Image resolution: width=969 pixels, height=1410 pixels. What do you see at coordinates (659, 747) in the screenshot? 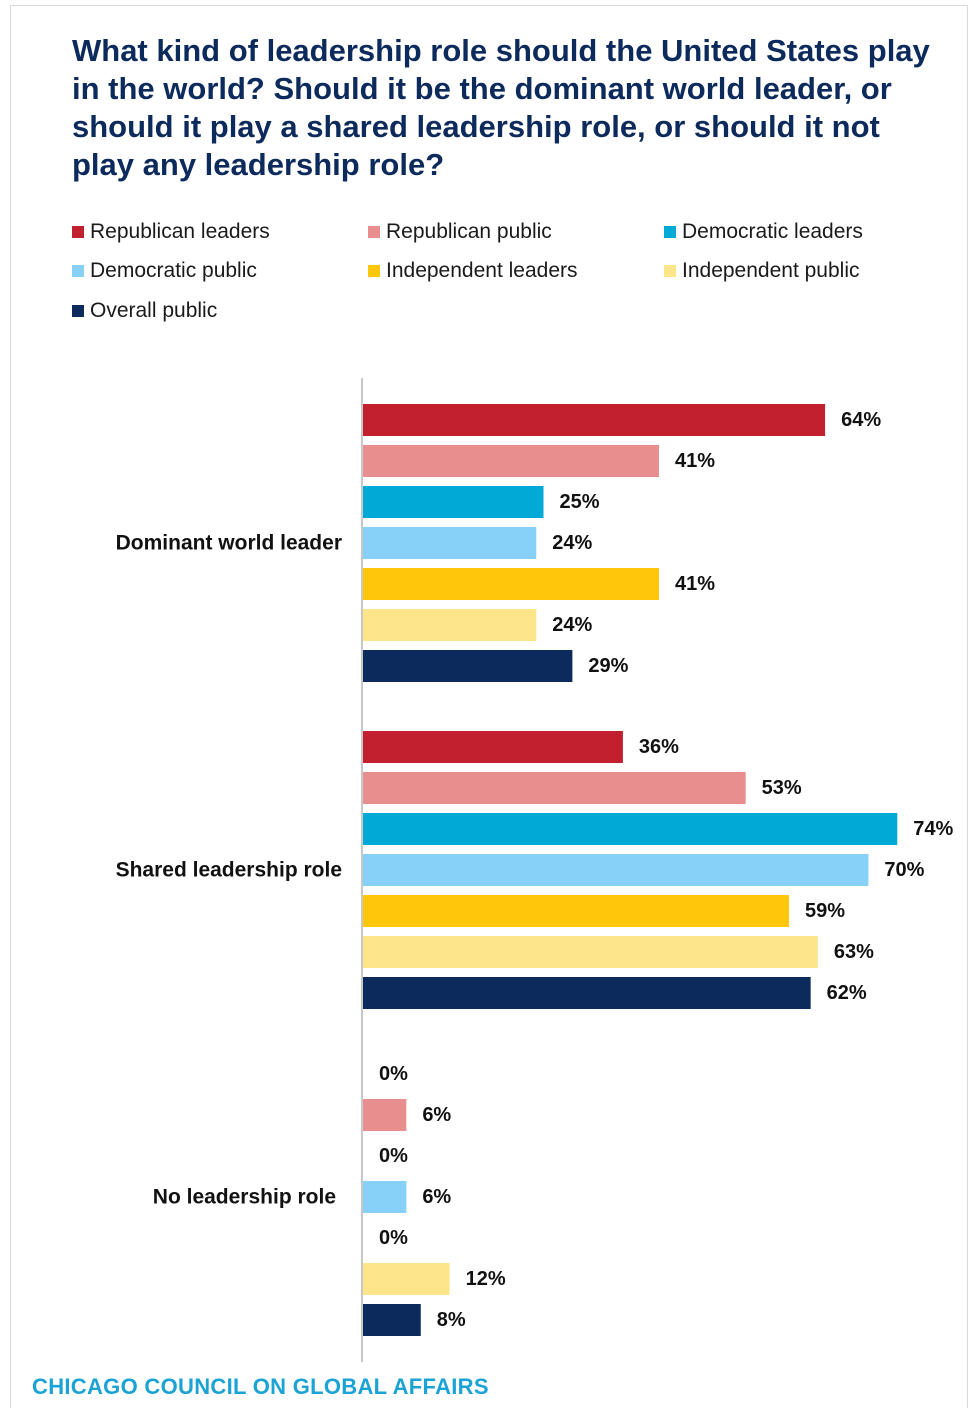
I see `data-label: 36%` at bounding box center [659, 747].